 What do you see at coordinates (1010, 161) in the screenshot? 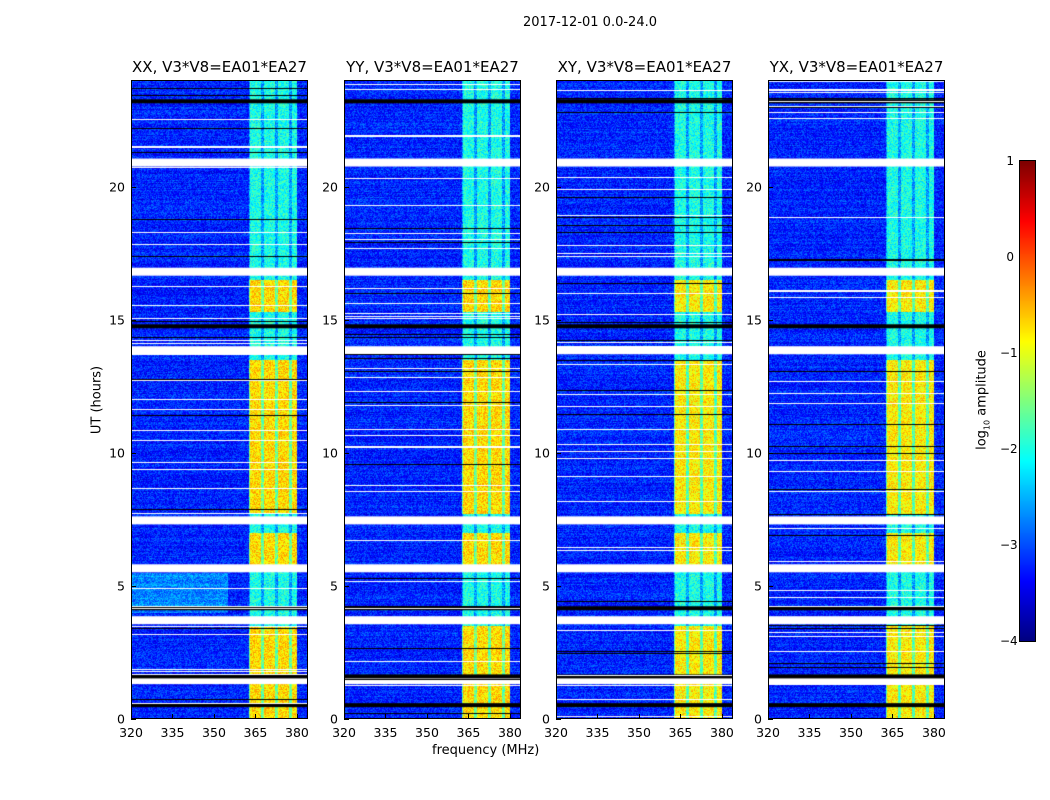
I see `colorbar-tick-label: 1` at bounding box center [1010, 161].